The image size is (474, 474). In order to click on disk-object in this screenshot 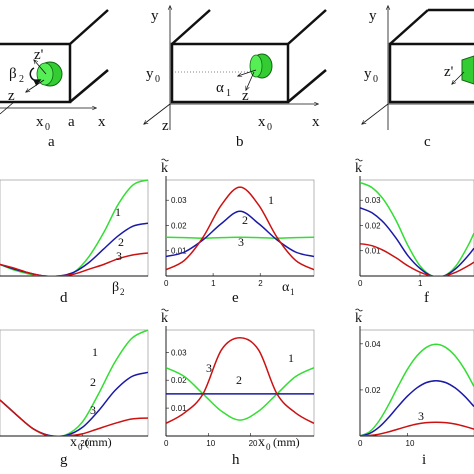, I will do `click(467, 70)`.